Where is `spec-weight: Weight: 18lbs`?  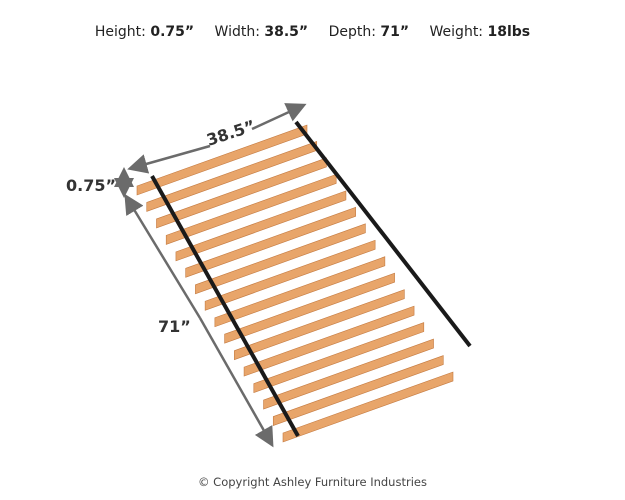 spec-weight: Weight: 18lbs is located at coordinates (480, 32).